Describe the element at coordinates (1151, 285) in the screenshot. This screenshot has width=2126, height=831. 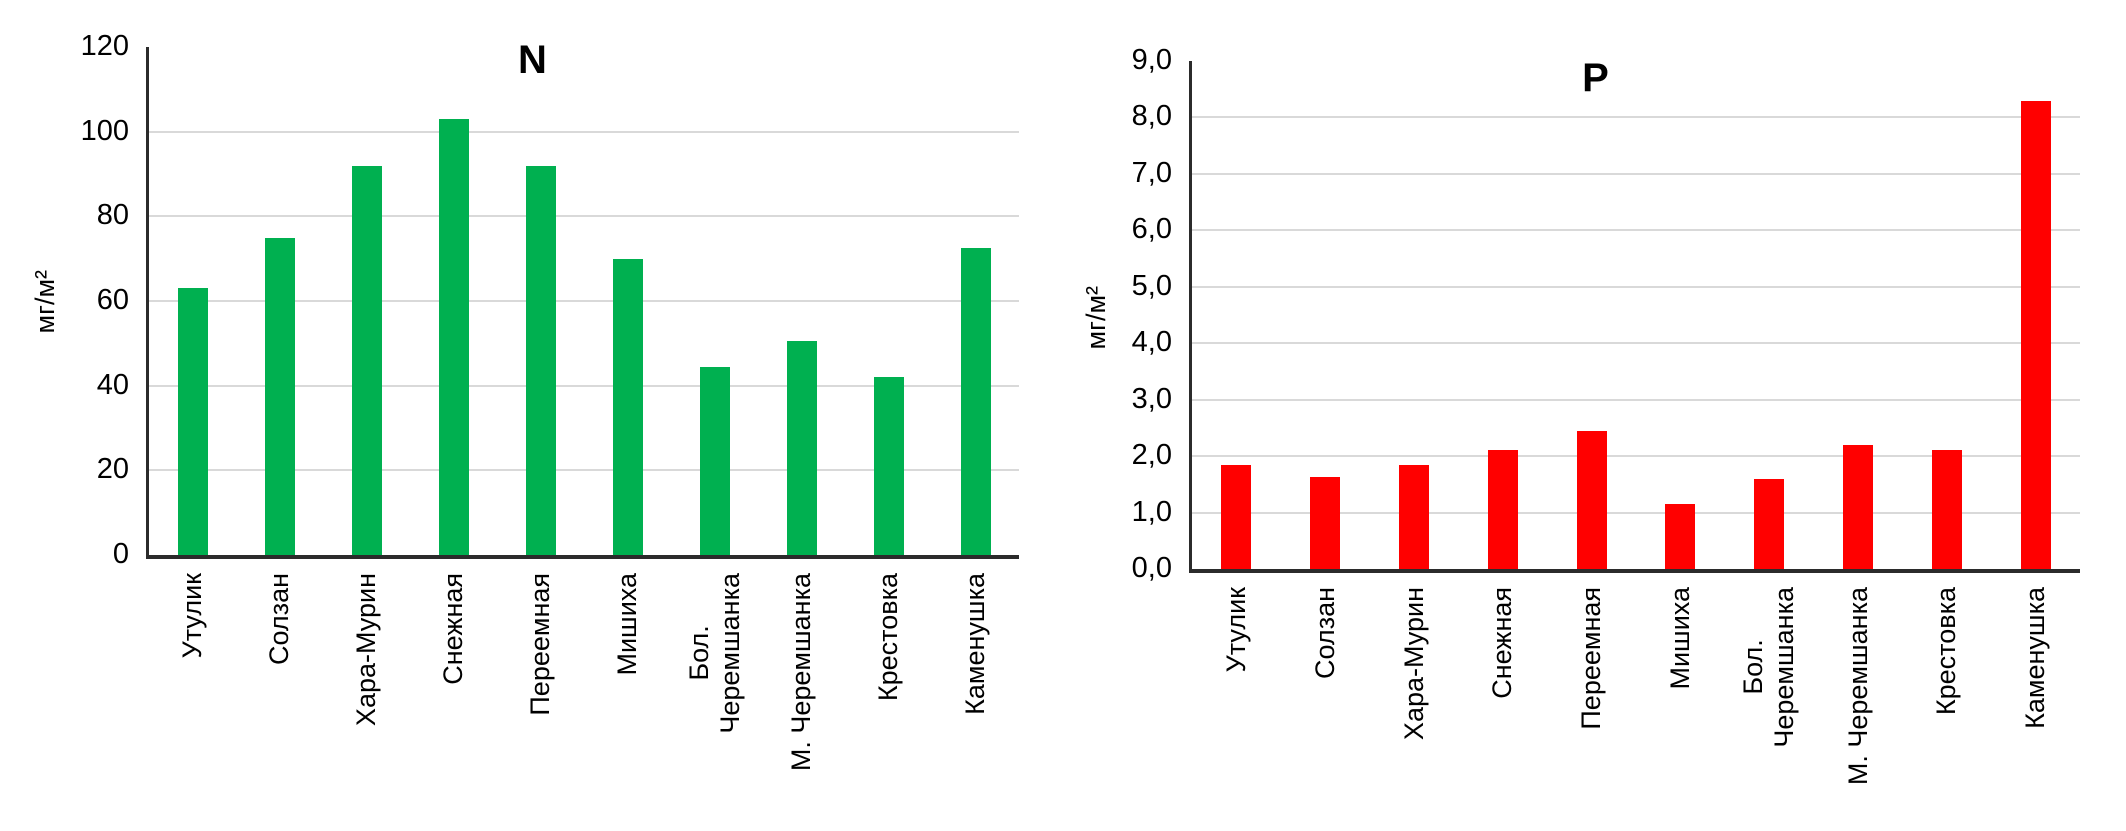
I see `y-tick-label: 5,0` at that location.